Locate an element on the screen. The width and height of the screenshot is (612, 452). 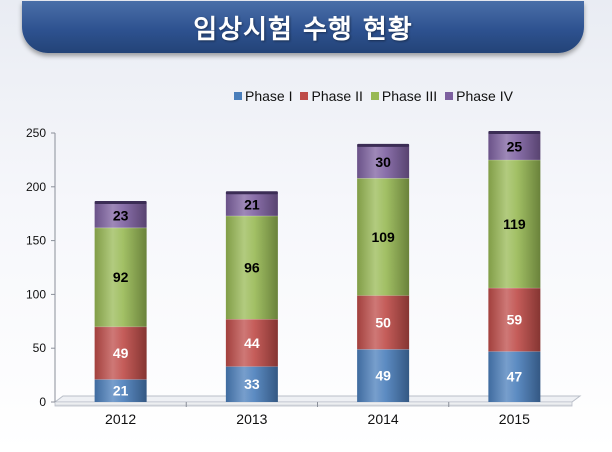
y-tick-label: 150 is located at coordinates (36, 241).